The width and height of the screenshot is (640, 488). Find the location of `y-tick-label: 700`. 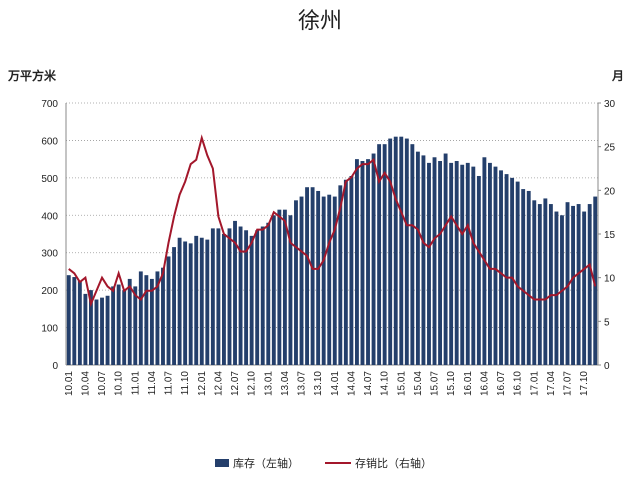

y-tick-label: 700 is located at coordinates (49, 104).